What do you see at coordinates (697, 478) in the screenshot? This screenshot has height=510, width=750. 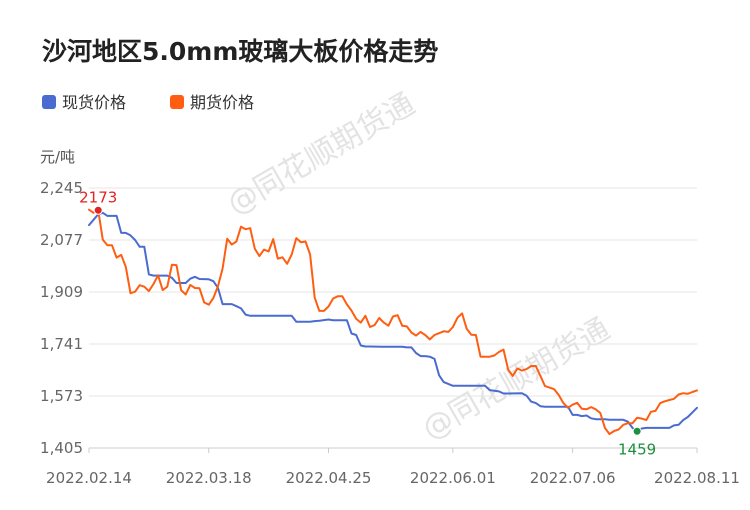 I see `x-tick-label: 2022.08.11` at bounding box center [697, 478].